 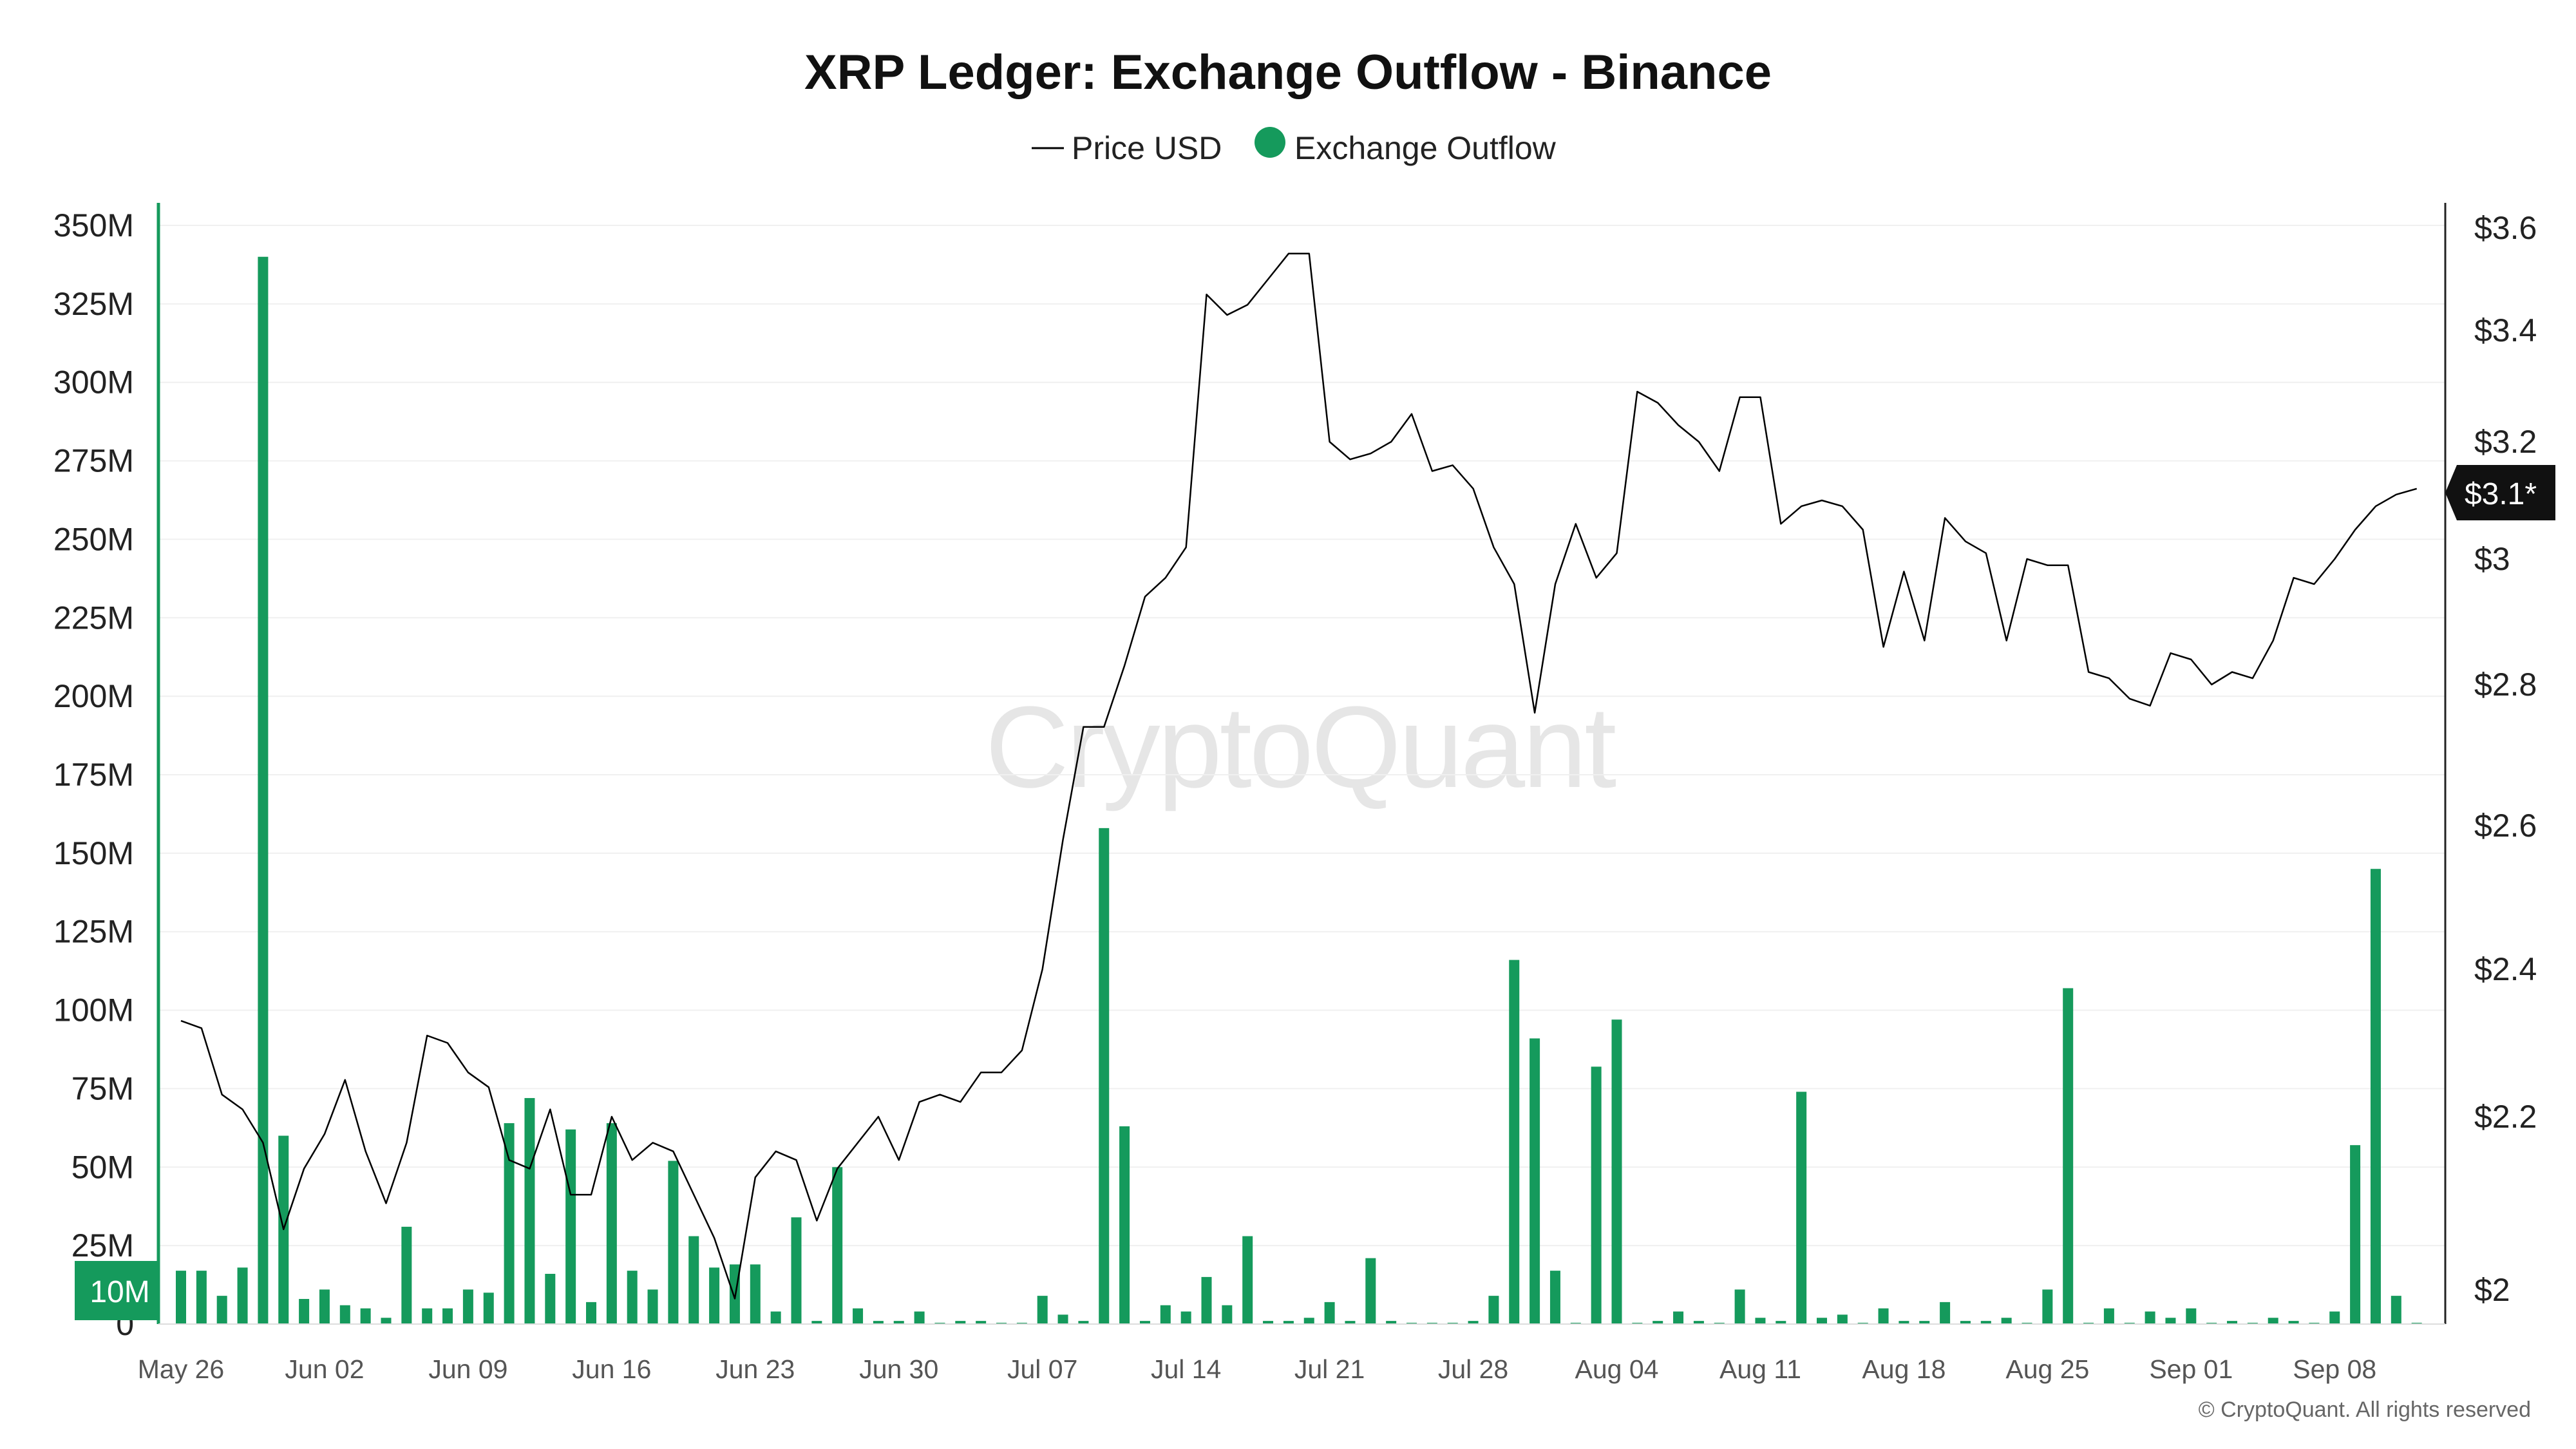 I want to click on outflow-badge-text: 10M, so click(x=120, y=1292).